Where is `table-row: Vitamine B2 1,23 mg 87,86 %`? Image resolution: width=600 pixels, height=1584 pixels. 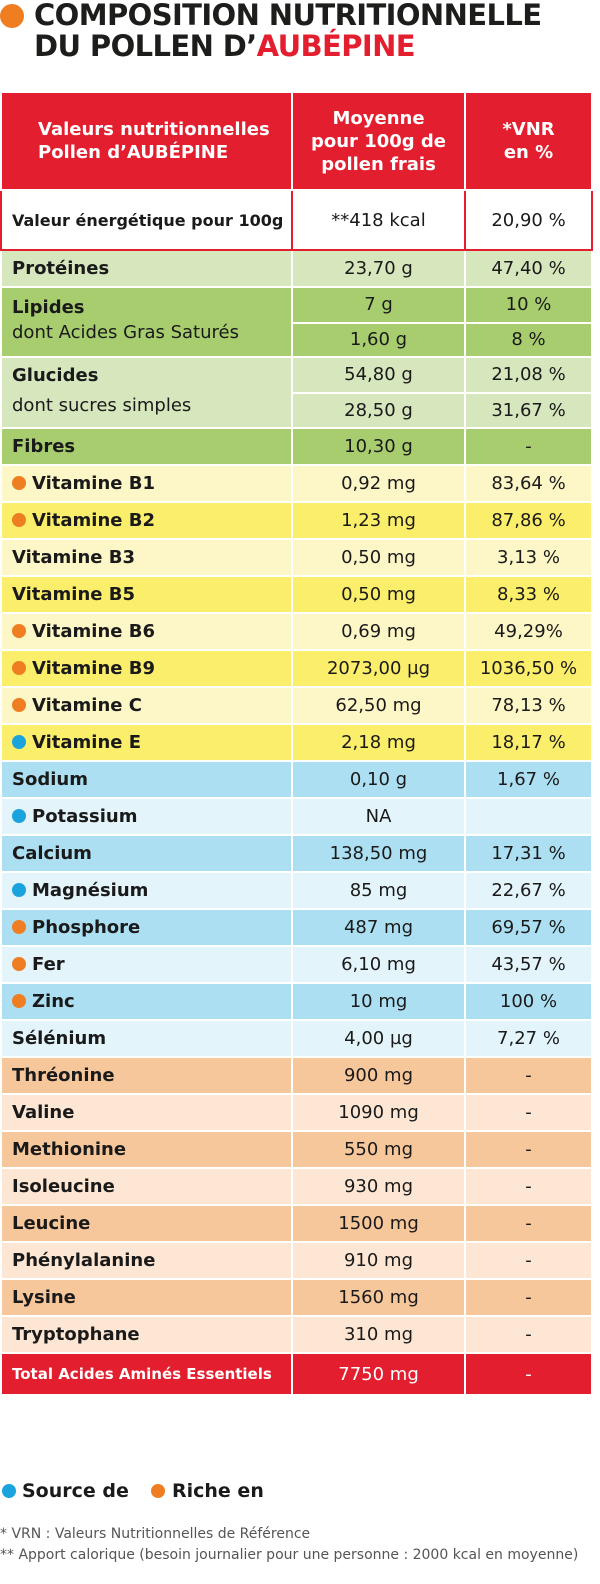 table-row: Vitamine B2 1,23 mg 87,86 % is located at coordinates (296, 520).